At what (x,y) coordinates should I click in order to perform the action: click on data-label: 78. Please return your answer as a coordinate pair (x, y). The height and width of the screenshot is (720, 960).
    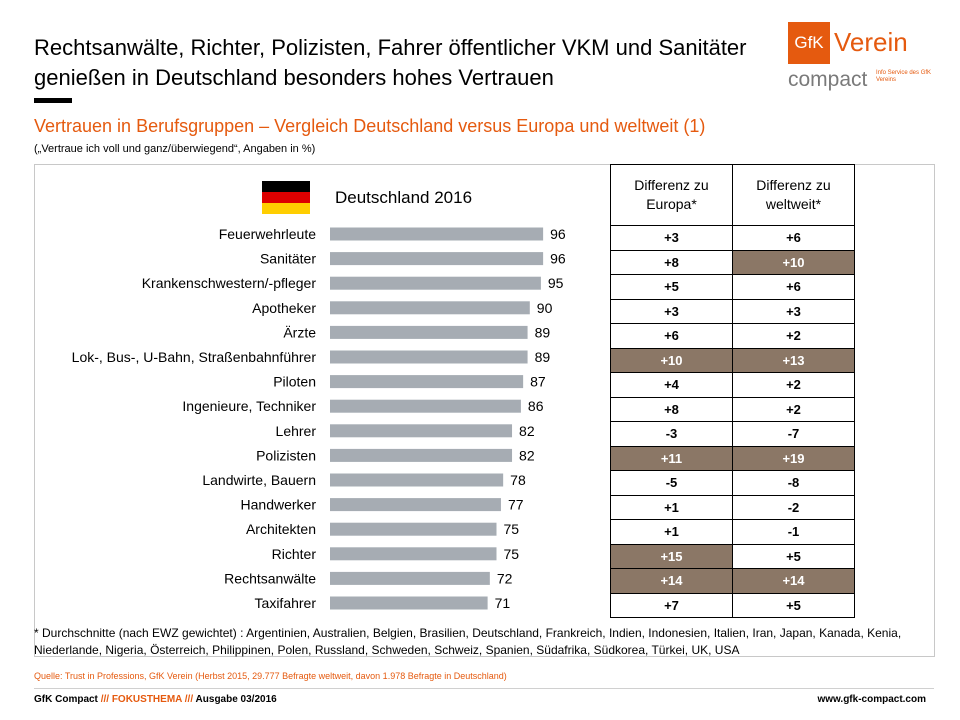
    Looking at the image, I should click on (518, 480).